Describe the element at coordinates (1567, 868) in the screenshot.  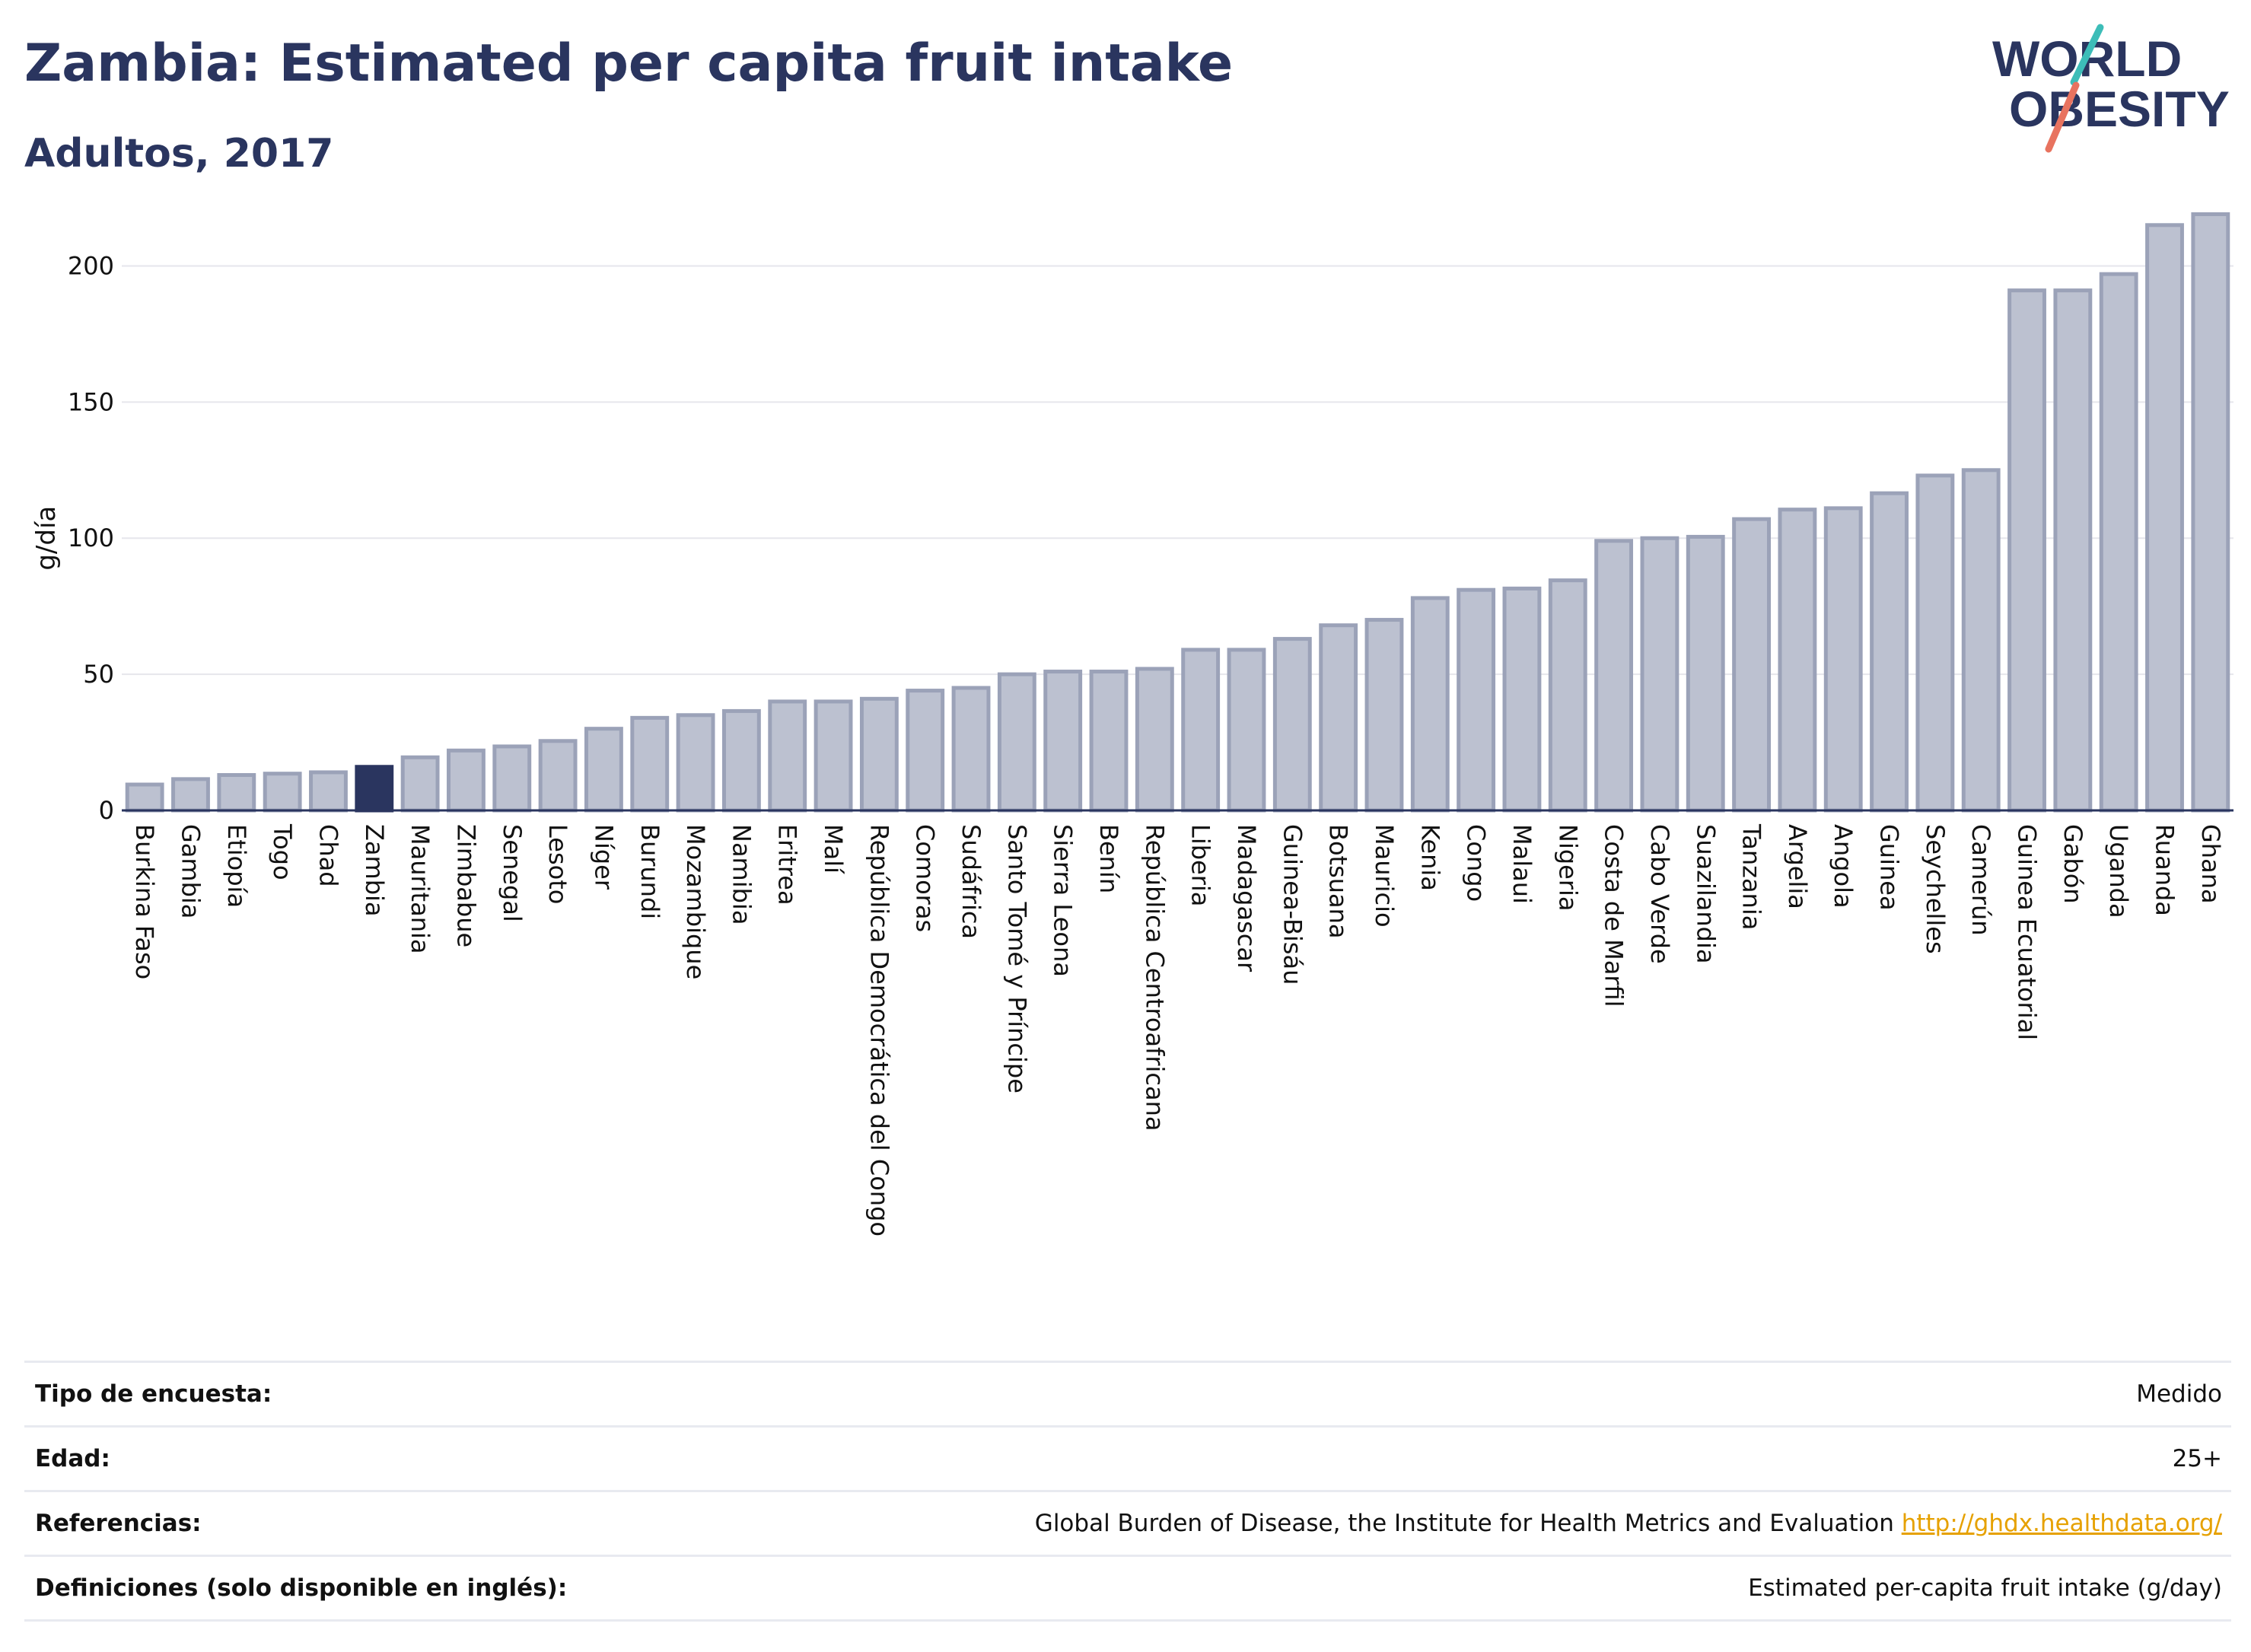
I see `x-tick-label: Nigeria` at that location.